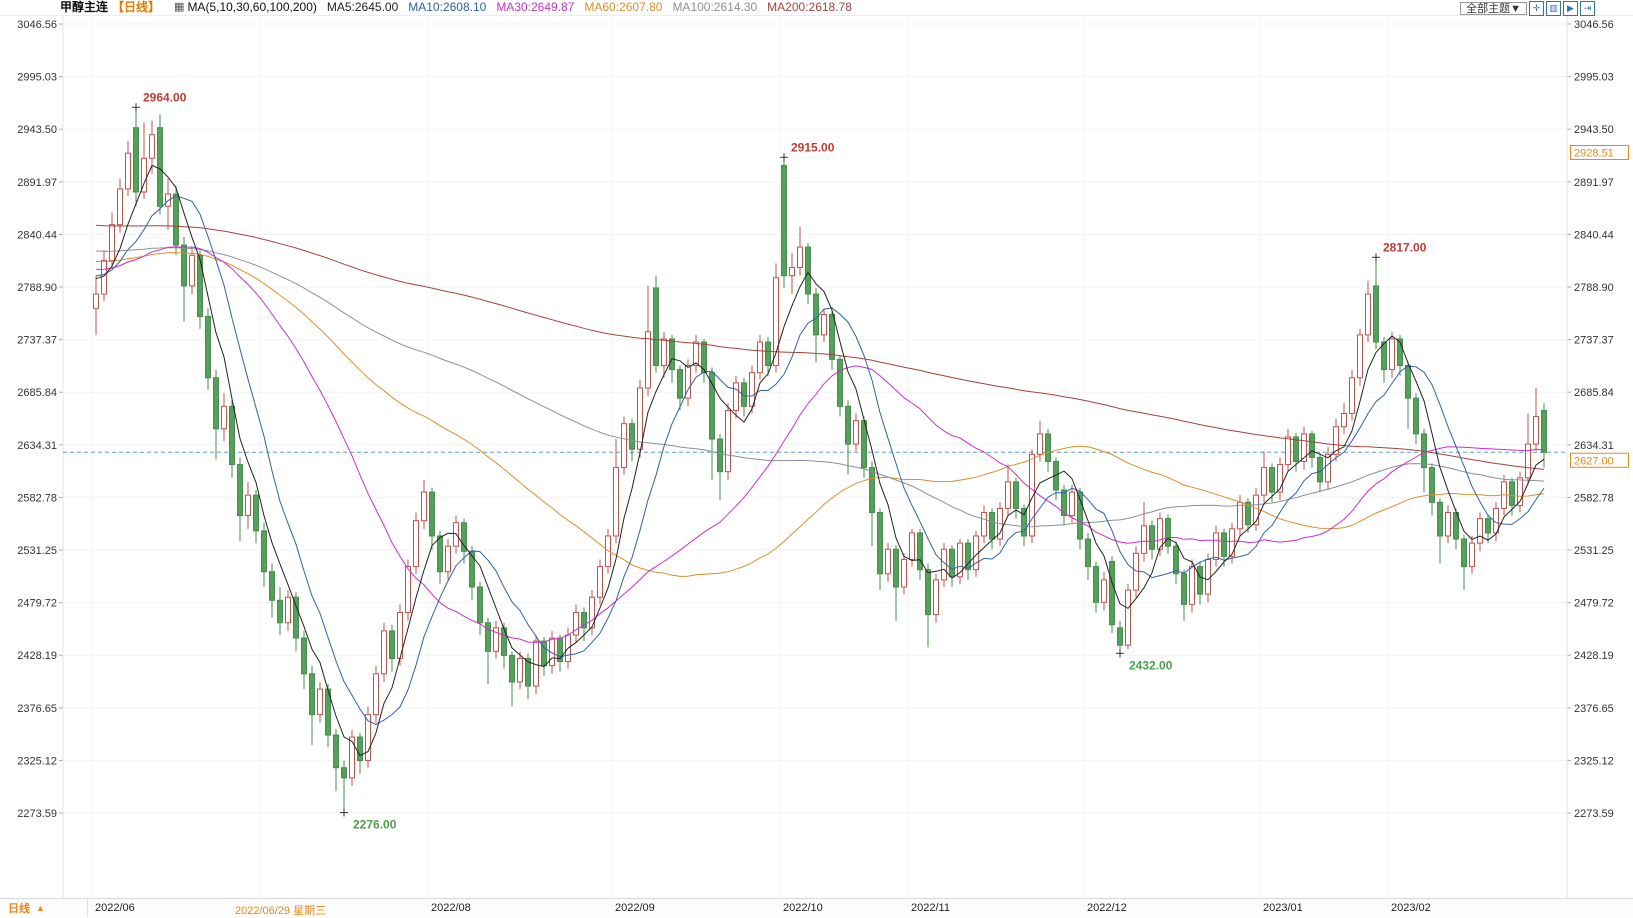 The width and height of the screenshot is (1633, 918). I want to click on time-axis-label: 2022/08, so click(451, 908).